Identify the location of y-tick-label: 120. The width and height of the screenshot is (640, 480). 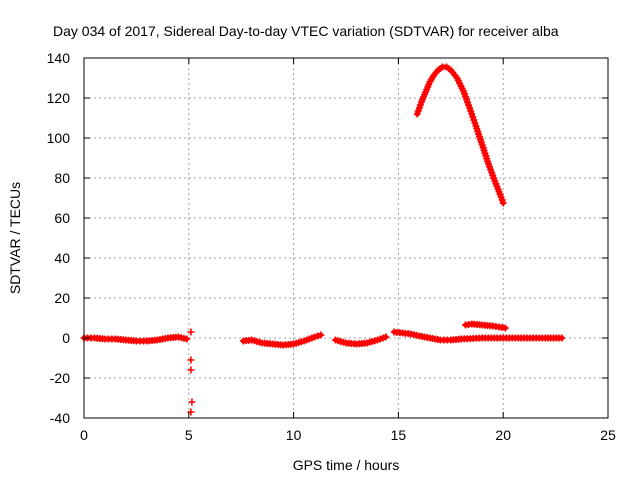
(59, 98).